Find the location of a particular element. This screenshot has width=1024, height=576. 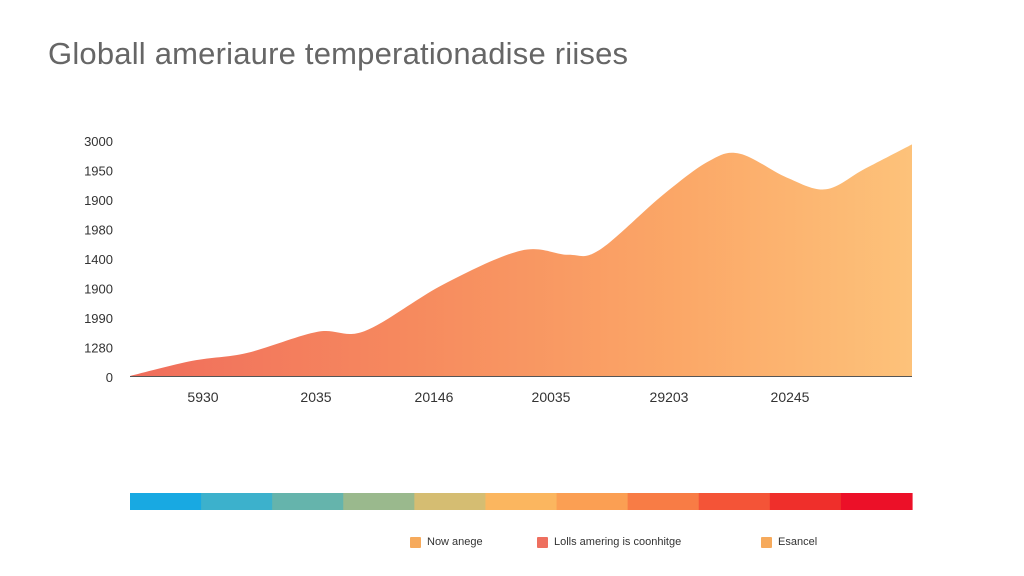

legend-label-1: Now anege is located at coordinates (455, 542).